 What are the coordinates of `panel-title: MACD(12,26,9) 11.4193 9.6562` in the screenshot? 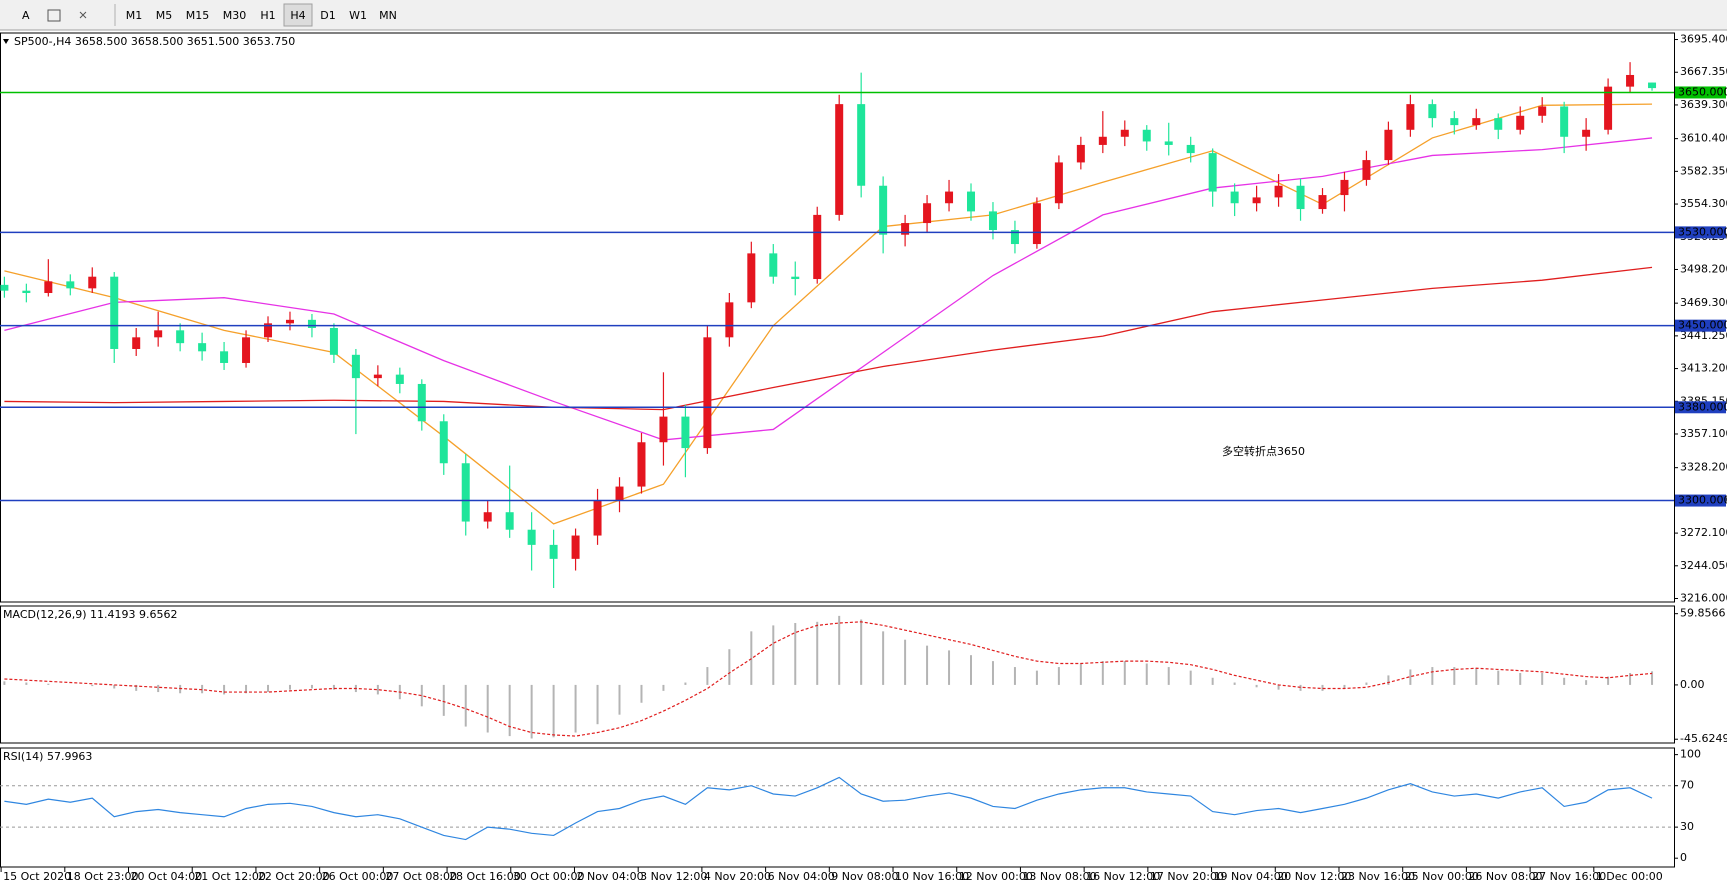 It's located at (90, 614).